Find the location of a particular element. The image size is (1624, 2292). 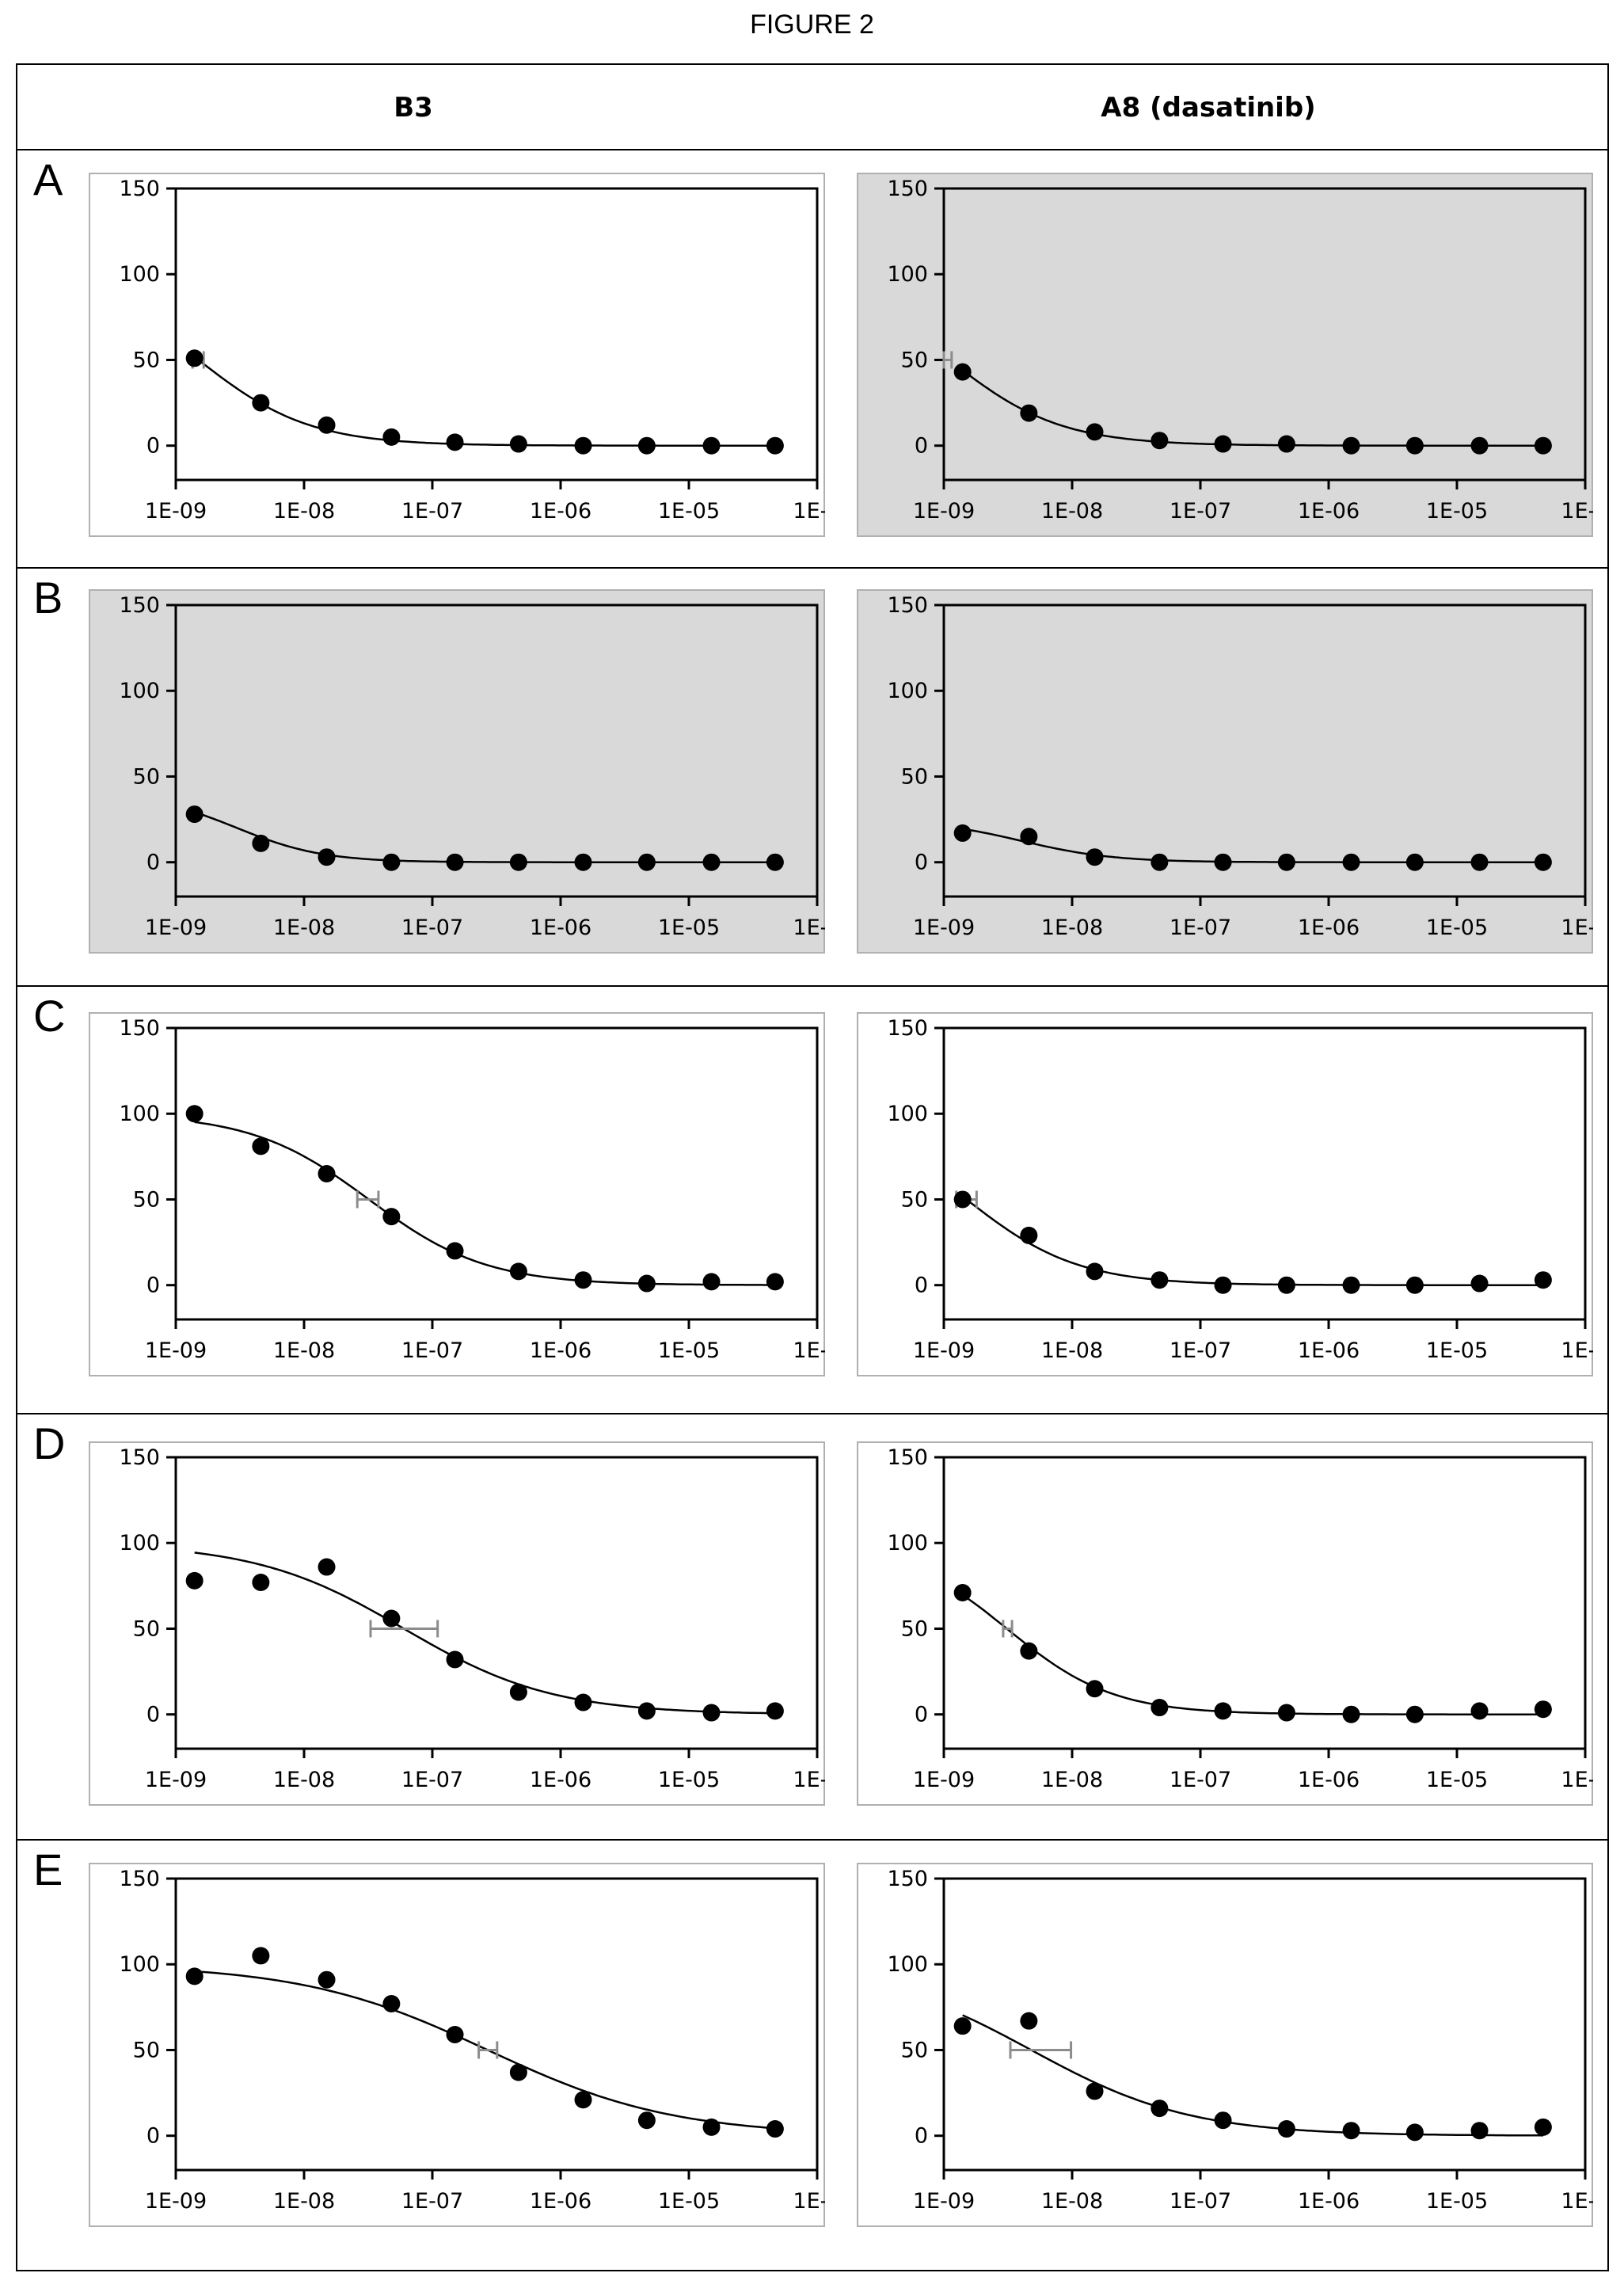

row-label-a: A is located at coordinates (48, 179).